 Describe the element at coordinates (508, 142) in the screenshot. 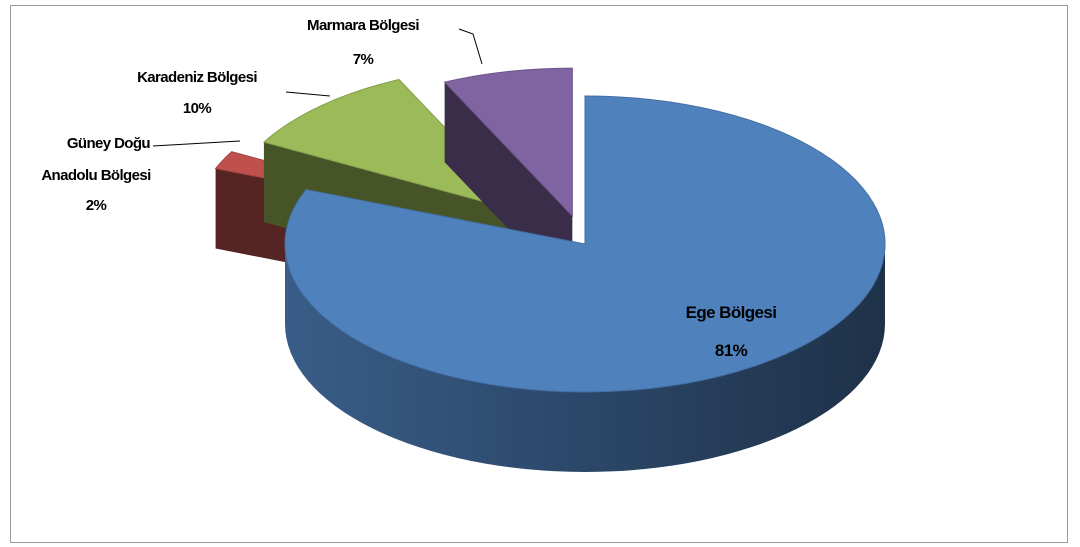

I see `slice-marmara-top` at that location.